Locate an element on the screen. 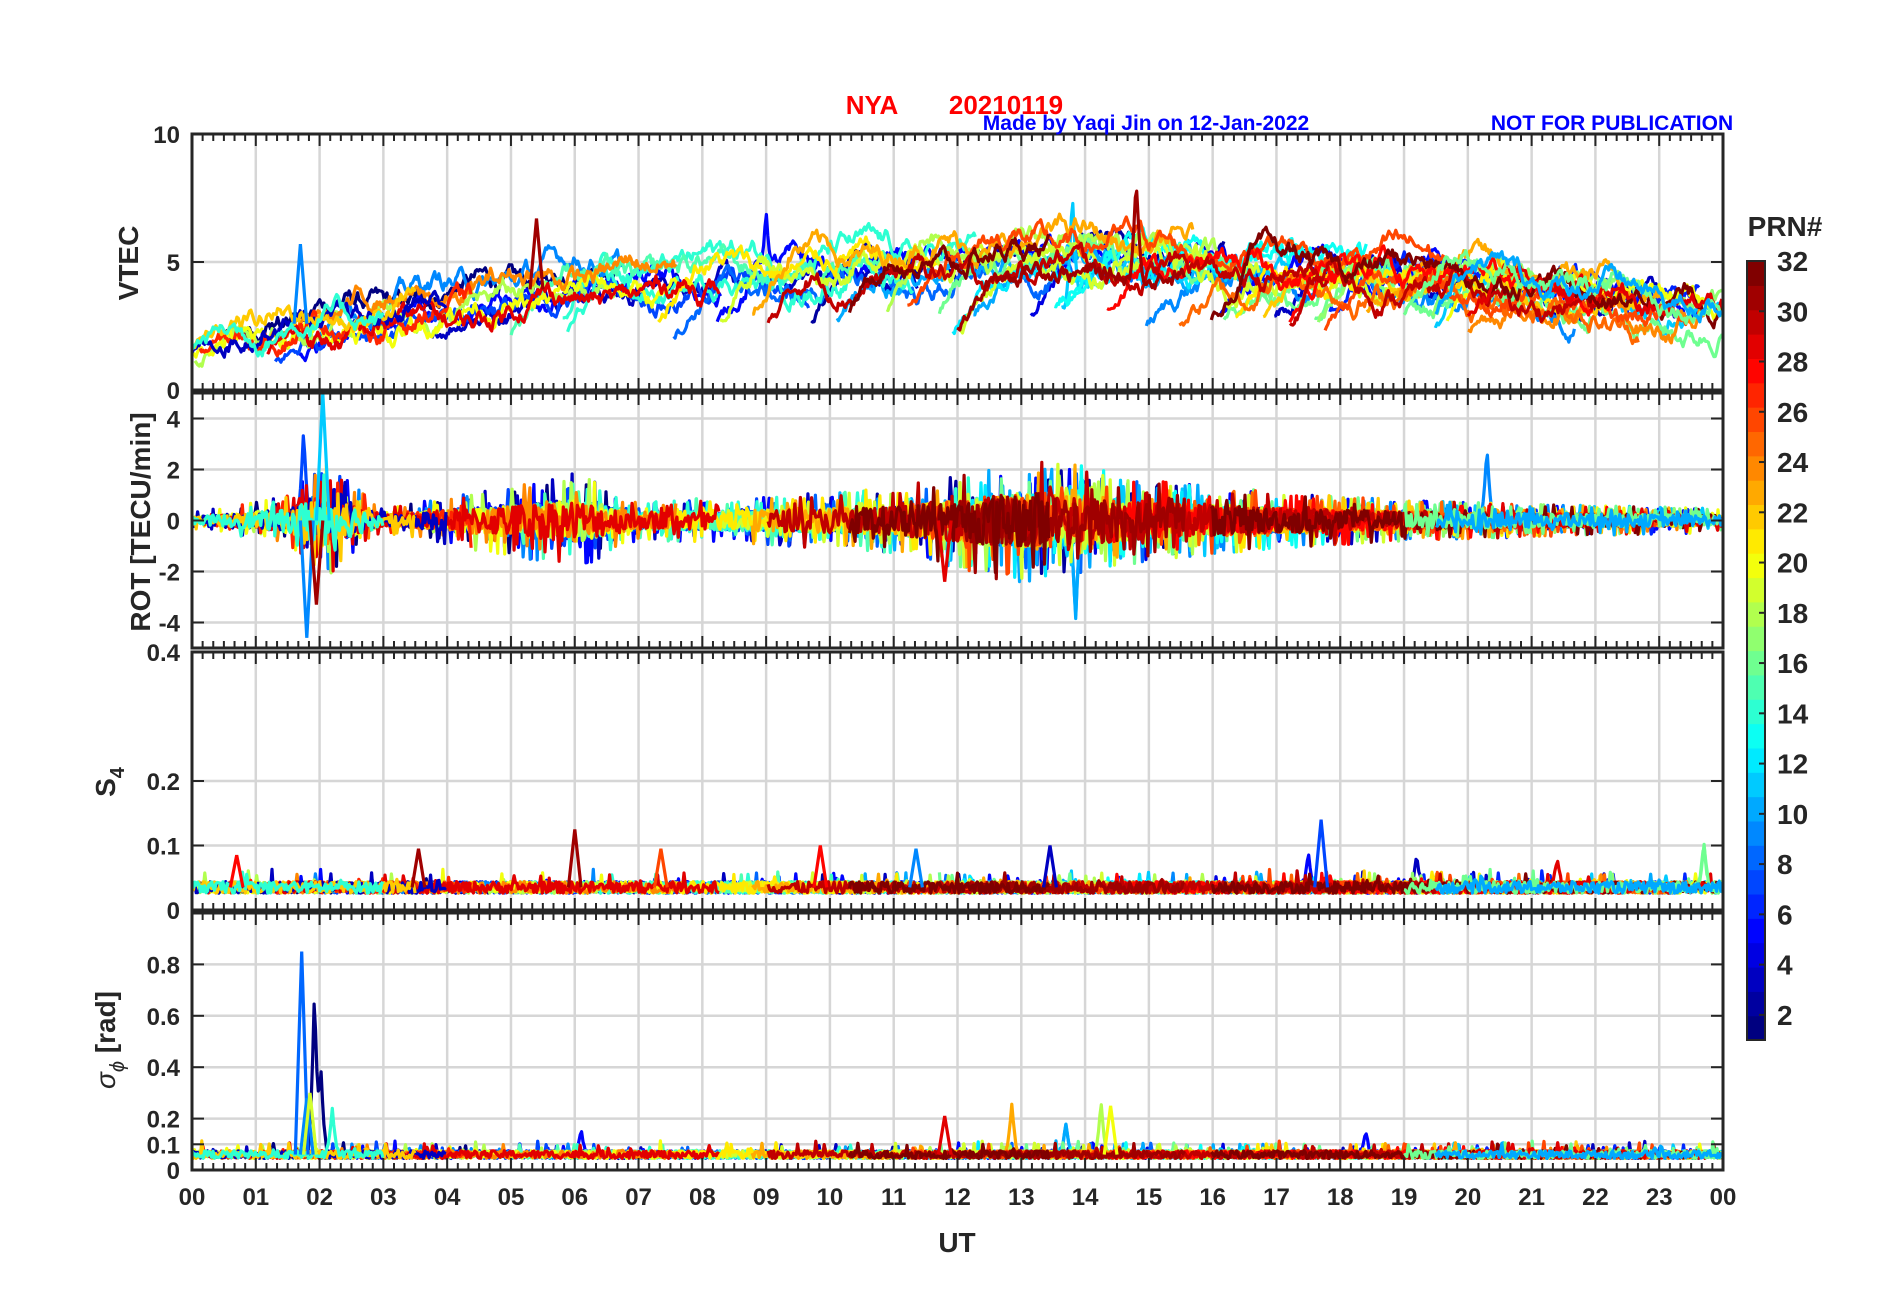 Image resolution: width=1902 pixels, height=1292 pixels. x-tick-label: 00 is located at coordinates (192, 1197).